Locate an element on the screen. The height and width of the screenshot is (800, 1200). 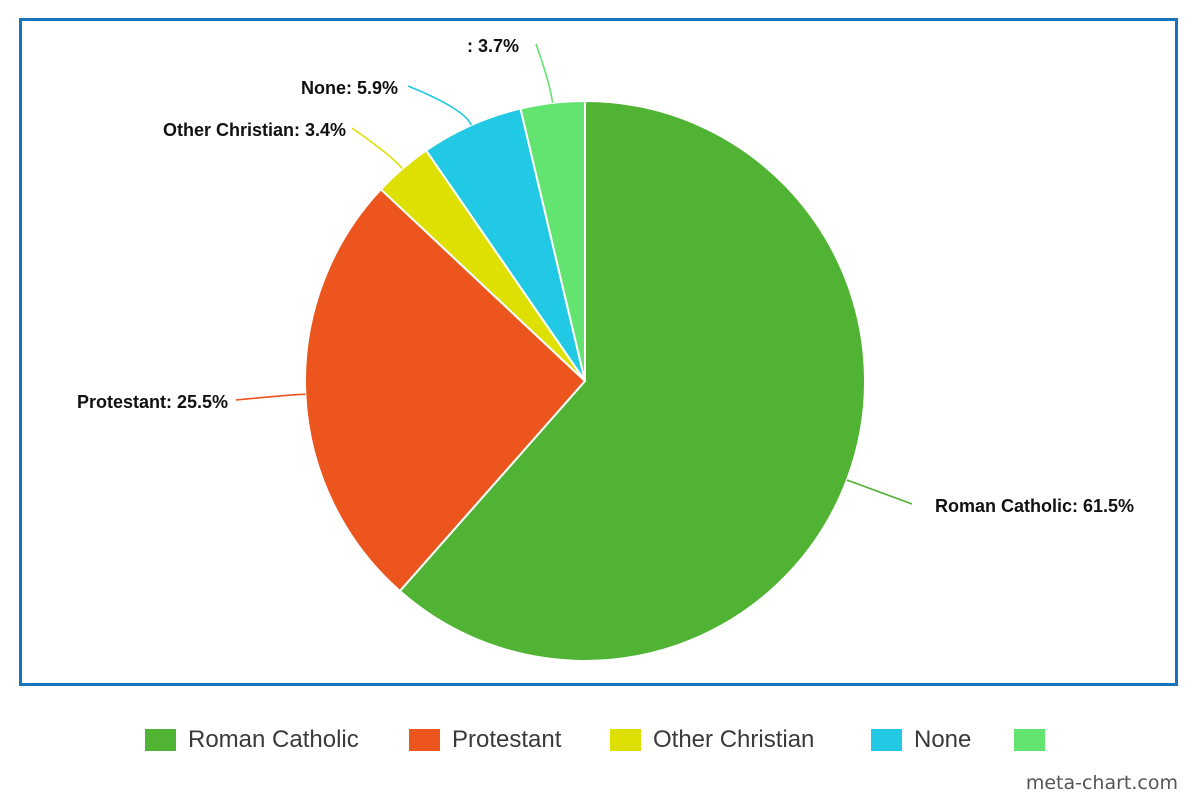
watermark: meta-chart.com is located at coordinates (1101, 783).